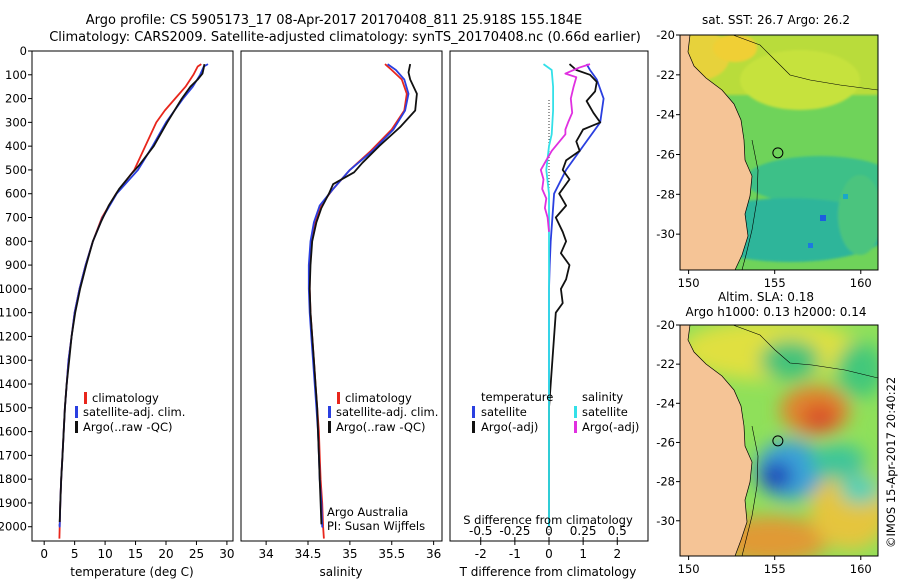 The width and height of the screenshot is (900, 584). Describe the element at coordinates (548, 551) in the screenshot. I see `t-difference-x-axis: -2 -1 0 1 2` at that location.